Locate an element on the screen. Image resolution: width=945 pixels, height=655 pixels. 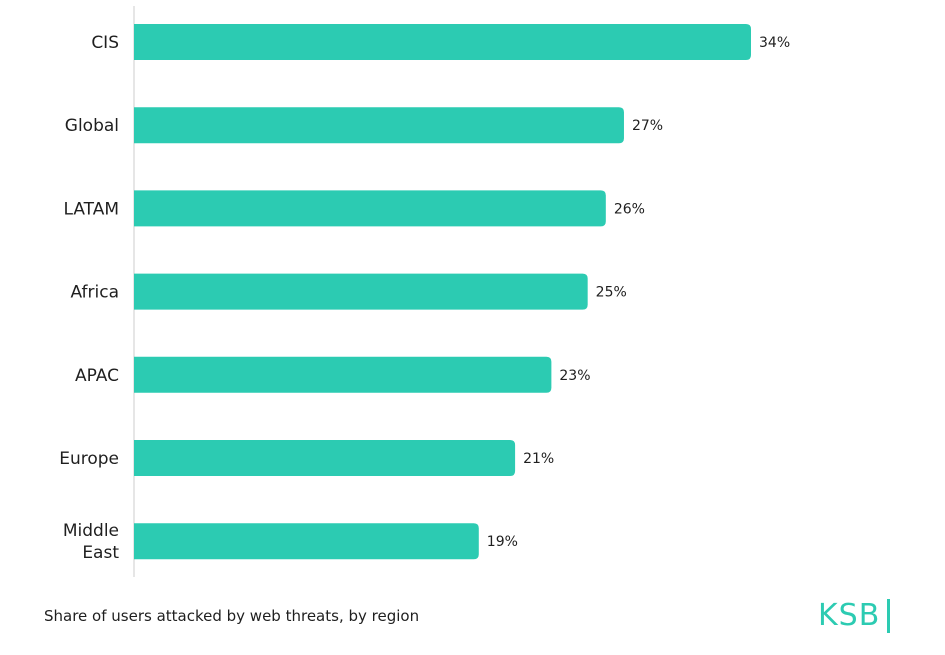
bar-latam is located at coordinates (370, 208).